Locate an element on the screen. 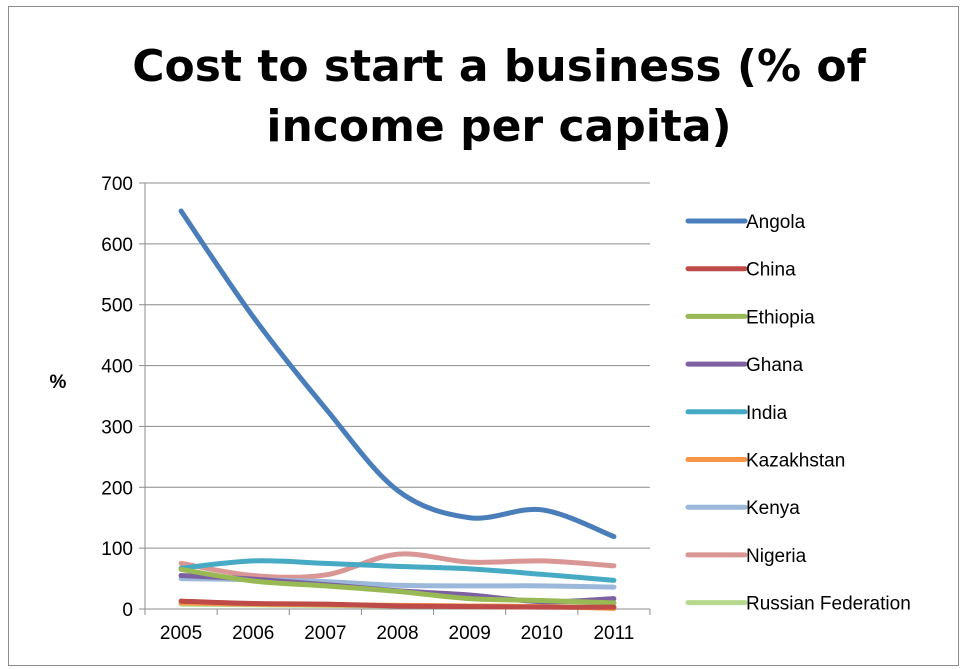 This screenshot has height=669, width=968. series-line-ethiopia is located at coordinates (397, 586).